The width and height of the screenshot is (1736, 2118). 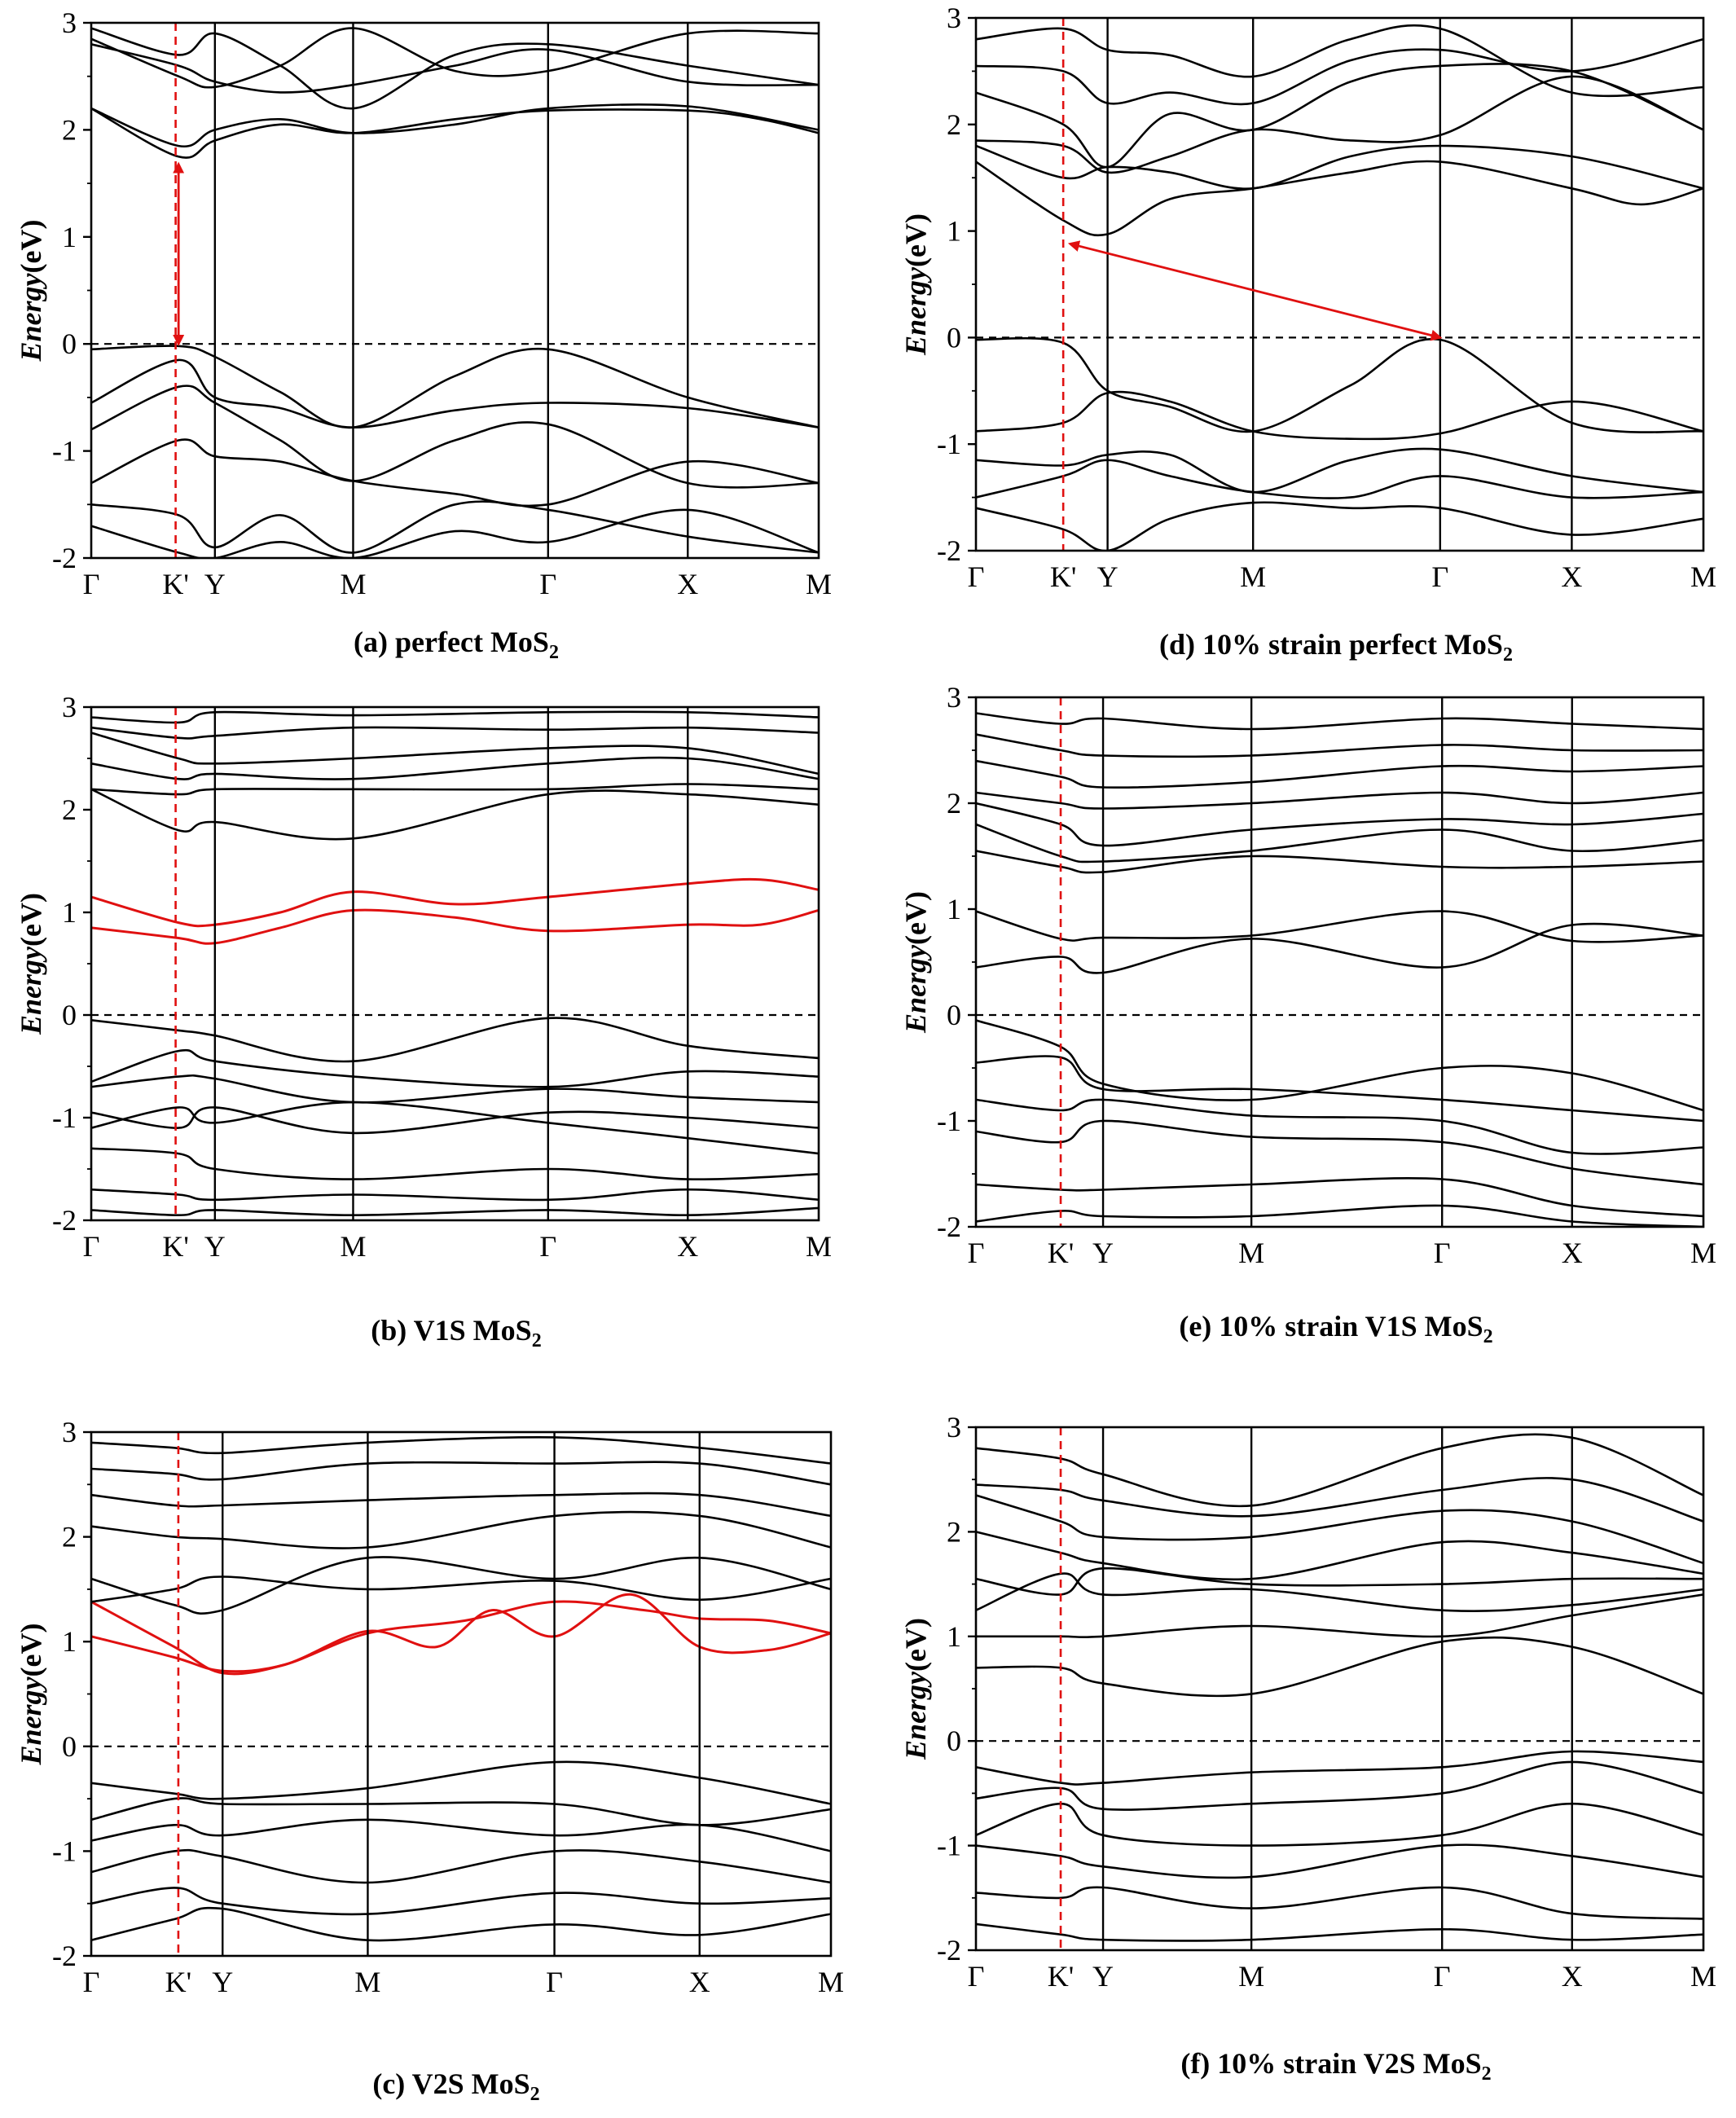 I want to click on bands-d, so click(x=1339, y=287).